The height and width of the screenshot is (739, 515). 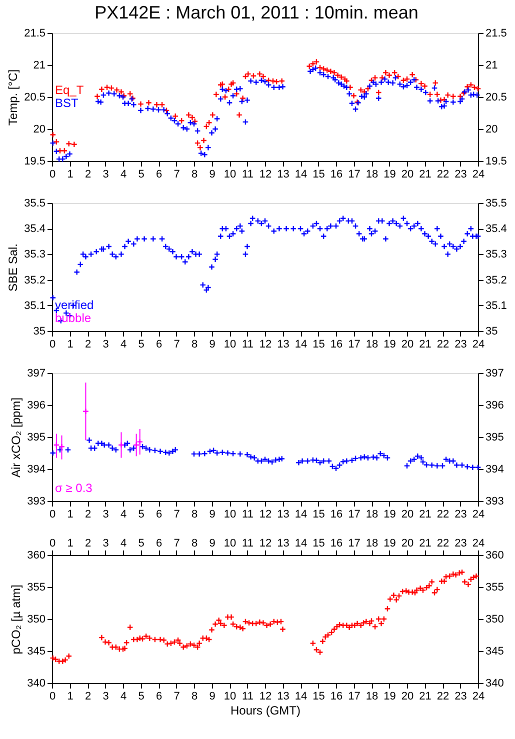 What do you see at coordinates (495, 684) in the screenshot?
I see `y2-tick-label: 340` at bounding box center [495, 684].